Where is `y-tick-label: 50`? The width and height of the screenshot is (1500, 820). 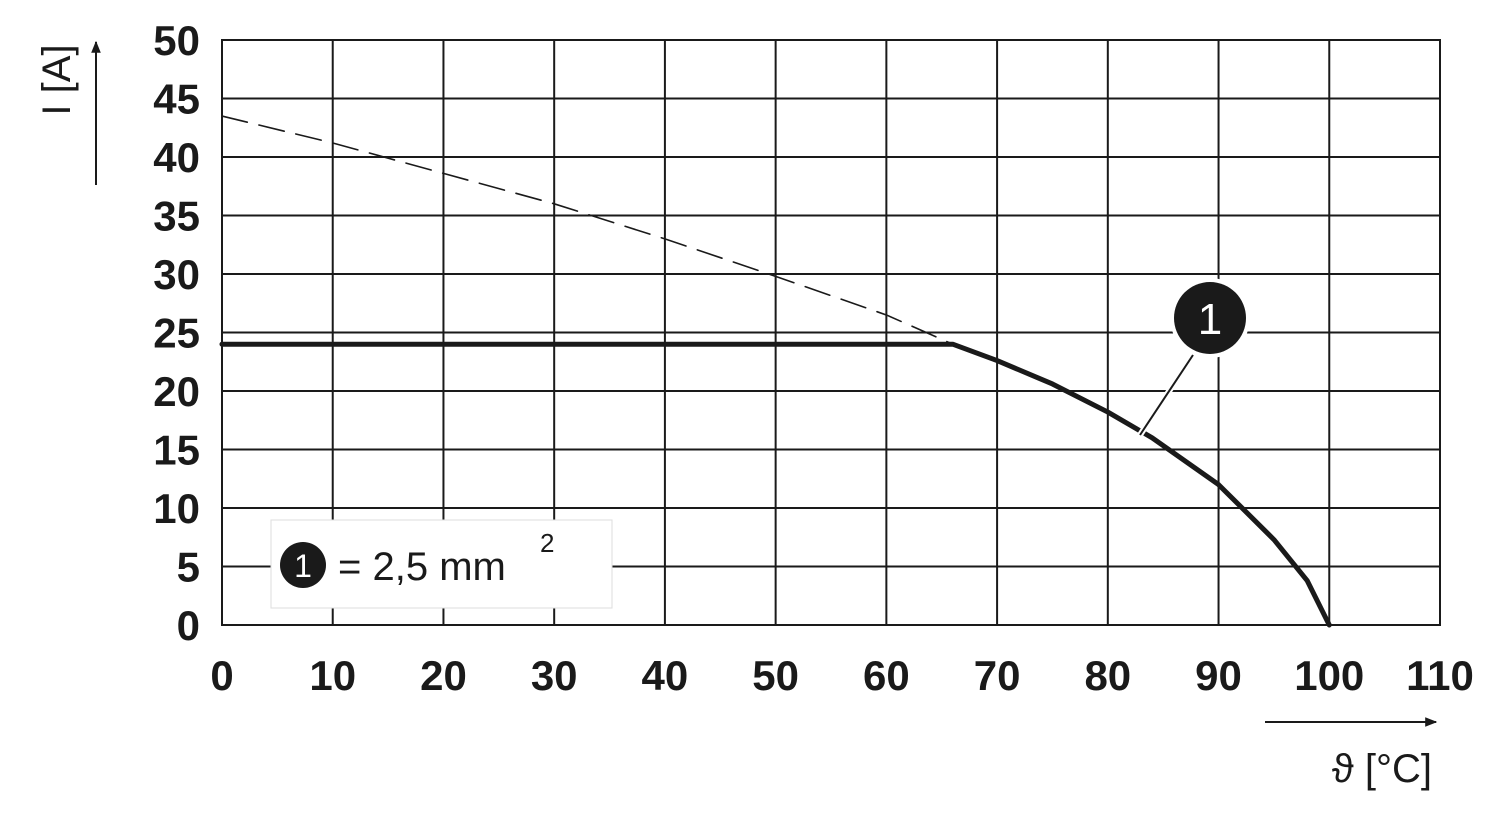
y-tick-label: 50 is located at coordinates (176, 40).